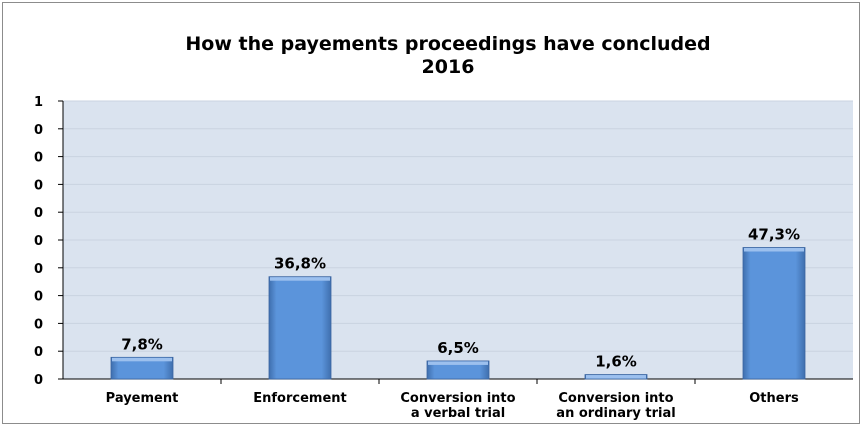 This screenshot has height=428, width=864. Describe the element at coordinates (142, 344) in the screenshot. I see `data-label: 7,8%` at that location.